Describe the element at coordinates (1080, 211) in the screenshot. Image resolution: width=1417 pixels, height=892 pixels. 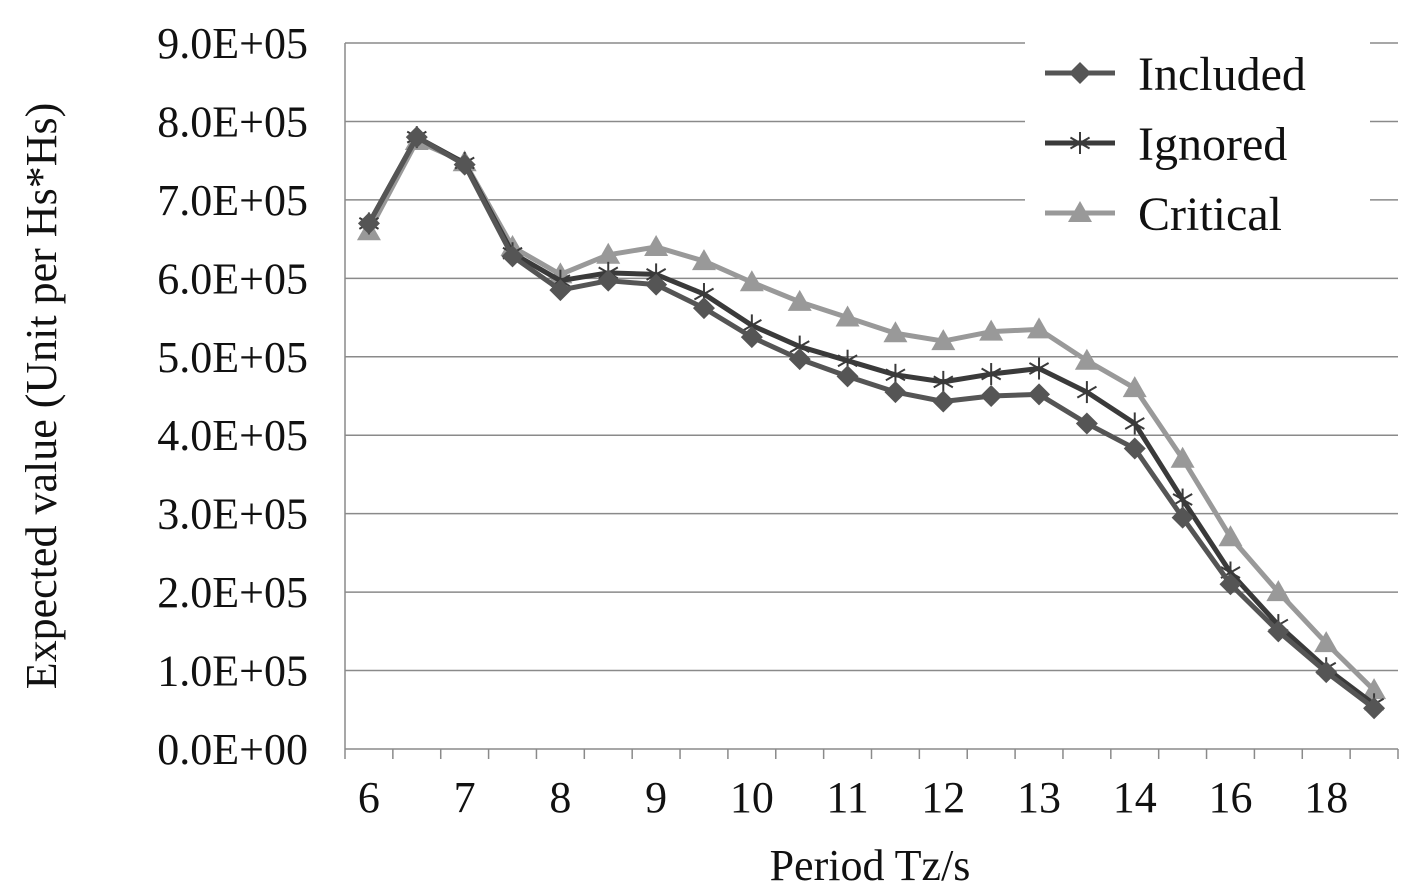
I see `legend-marker-triangle-icon` at that location.